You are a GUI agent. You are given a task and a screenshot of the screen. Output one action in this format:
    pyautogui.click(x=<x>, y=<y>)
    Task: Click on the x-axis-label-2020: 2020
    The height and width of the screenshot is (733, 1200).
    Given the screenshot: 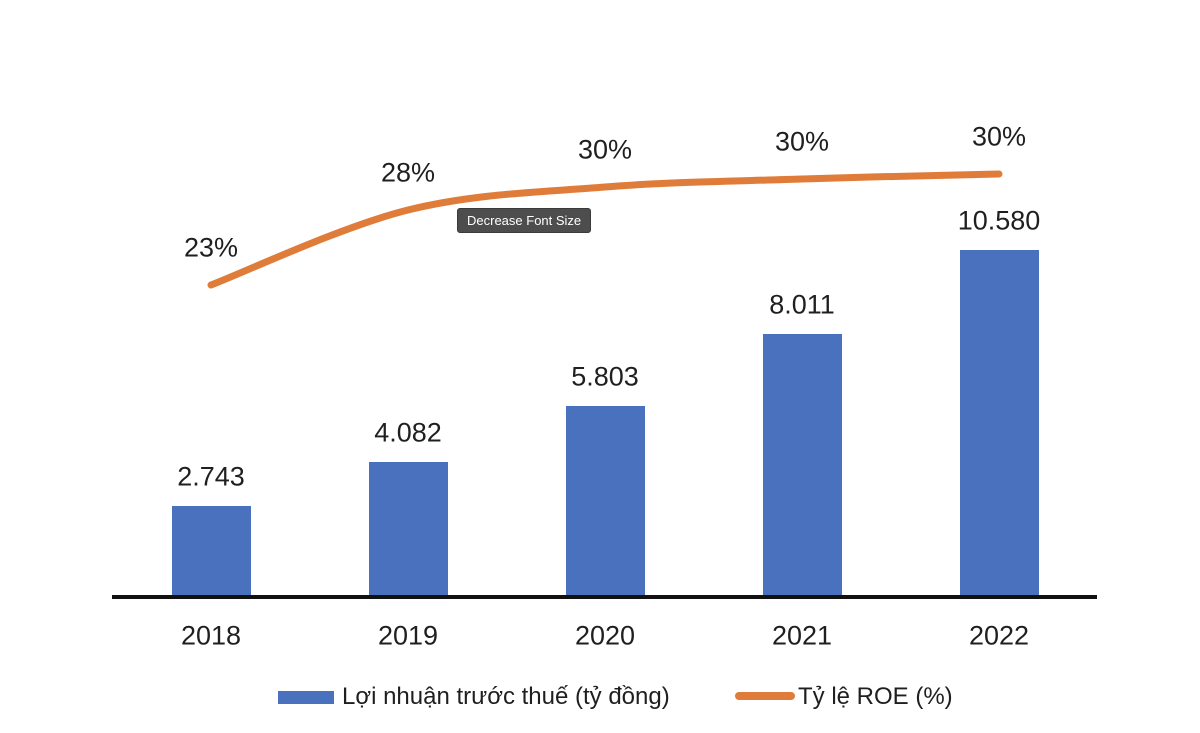 What is the action you would take?
    pyautogui.click(x=605, y=635)
    